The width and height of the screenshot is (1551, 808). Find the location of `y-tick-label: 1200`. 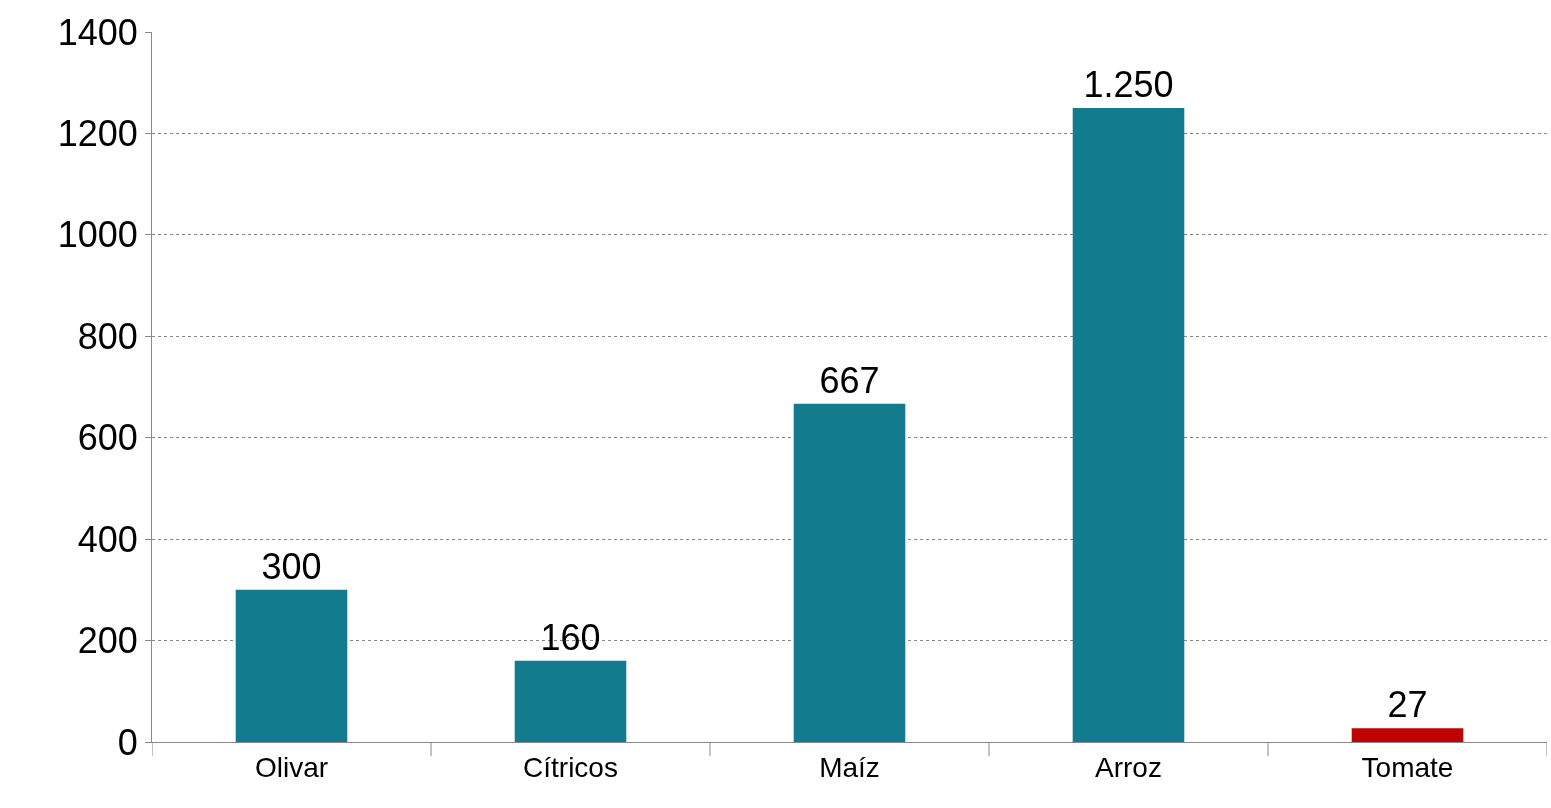

y-tick-label: 1200 is located at coordinates (97, 134).